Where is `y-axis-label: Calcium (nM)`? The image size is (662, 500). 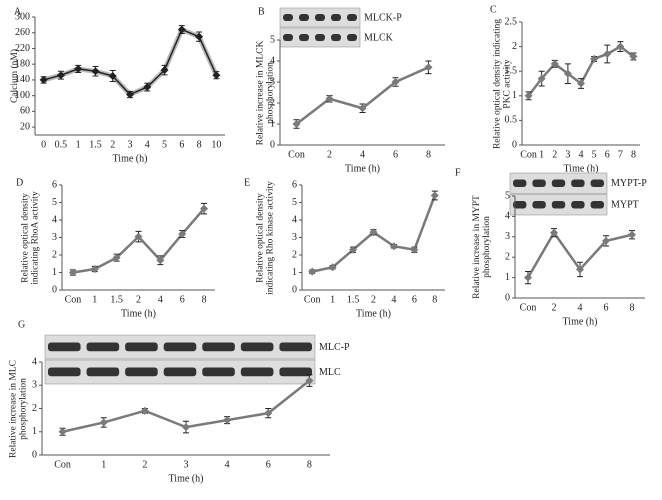 y-axis-label: Calcium (nM) is located at coordinates (15, 76).